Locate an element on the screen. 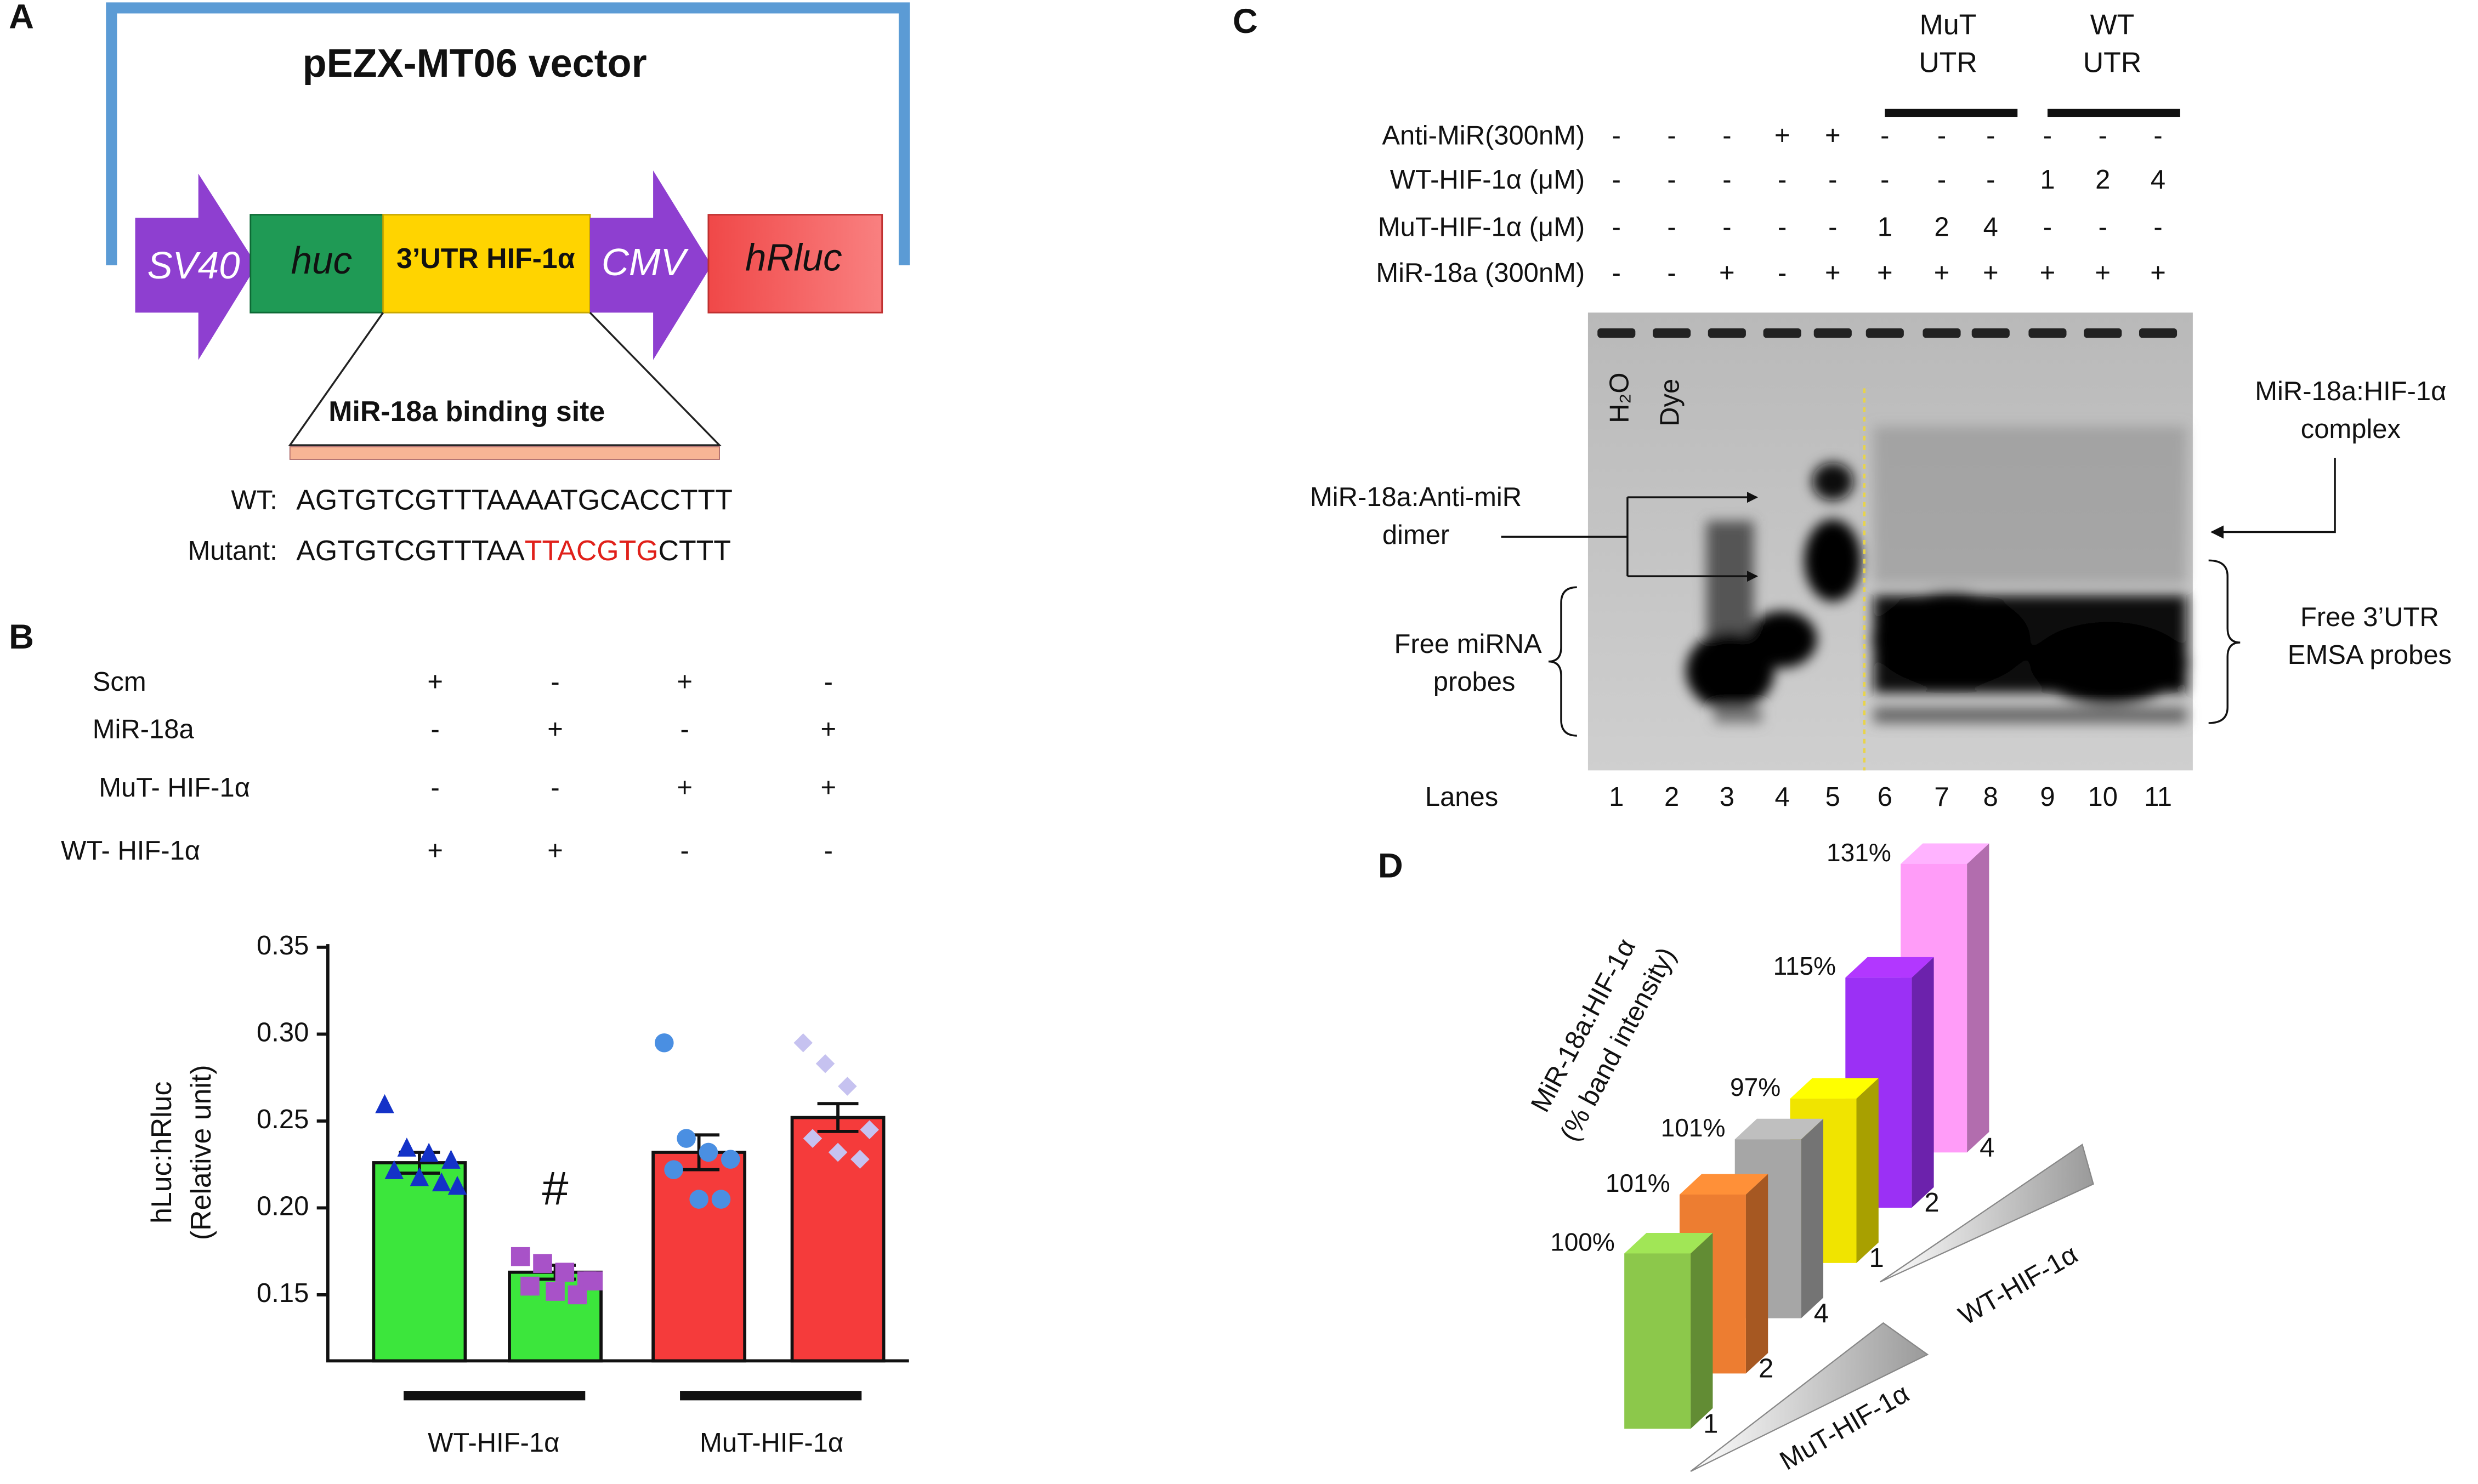 The height and width of the screenshot is (1484, 2478). vector-title: pEZX-MT06 vector is located at coordinates (475, 64).